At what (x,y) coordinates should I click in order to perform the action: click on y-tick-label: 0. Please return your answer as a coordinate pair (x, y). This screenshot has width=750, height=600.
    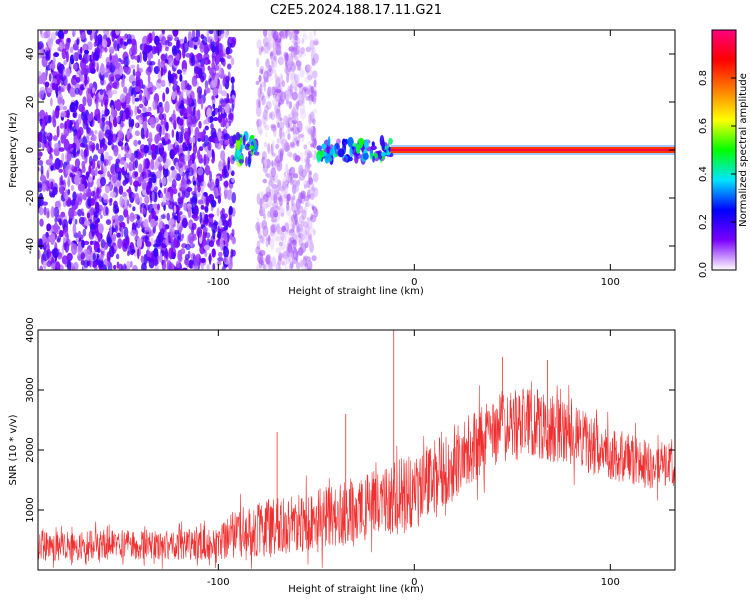
    Looking at the image, I should click on (30, 150).